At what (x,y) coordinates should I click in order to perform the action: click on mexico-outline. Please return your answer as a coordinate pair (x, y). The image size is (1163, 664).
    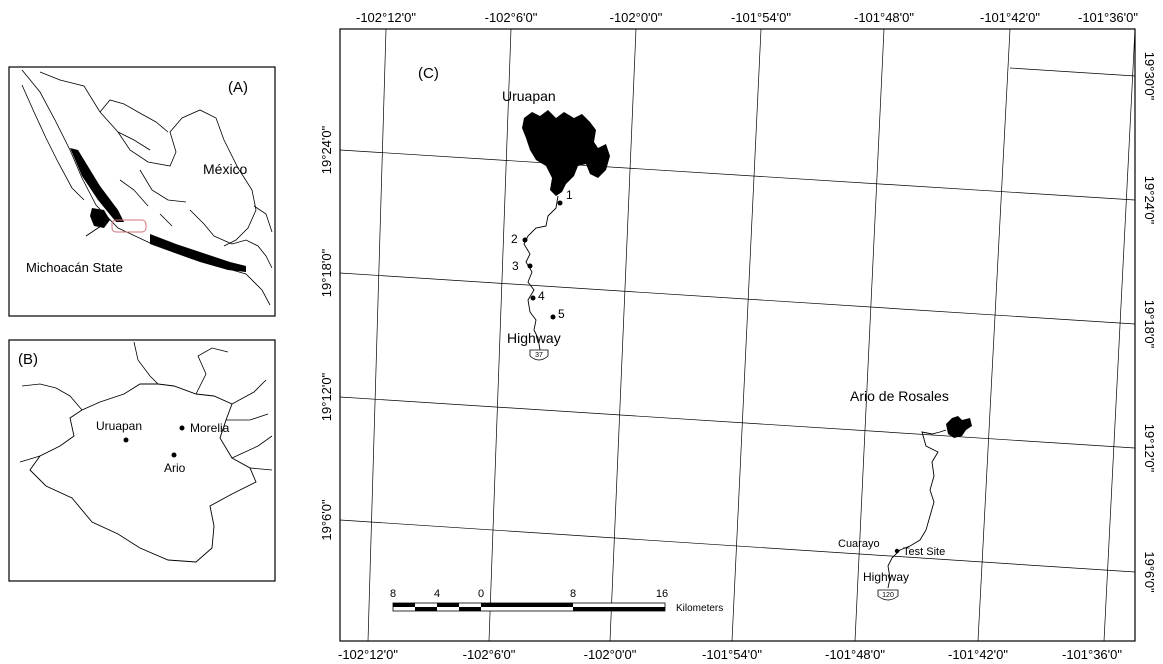
    Looking at the image, I should click on (146, 187).